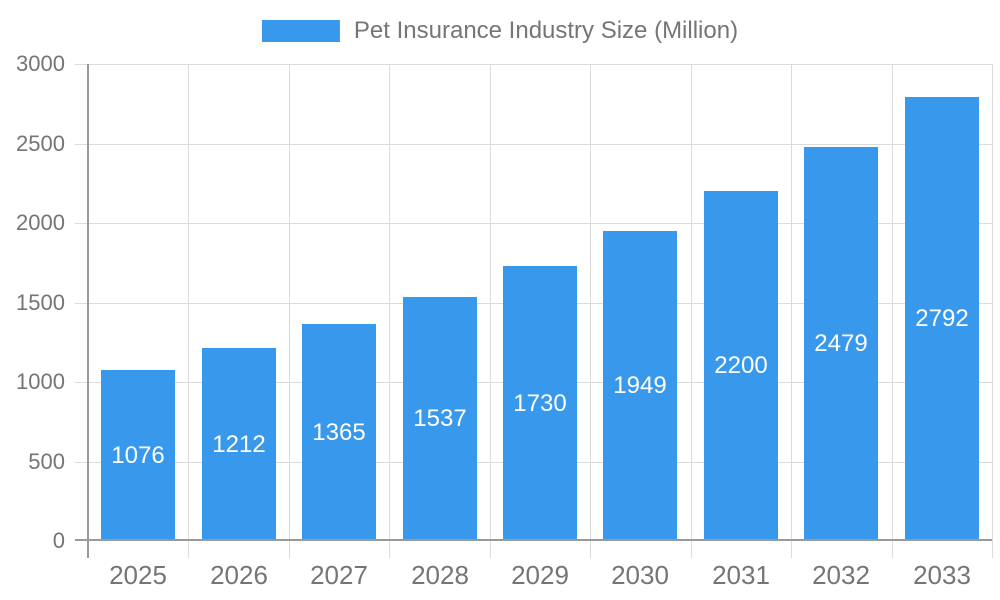  What do you see at coordinates (533, 540) in the screenshot?
I see `x-axis-line` at bounding box center [533, 540].